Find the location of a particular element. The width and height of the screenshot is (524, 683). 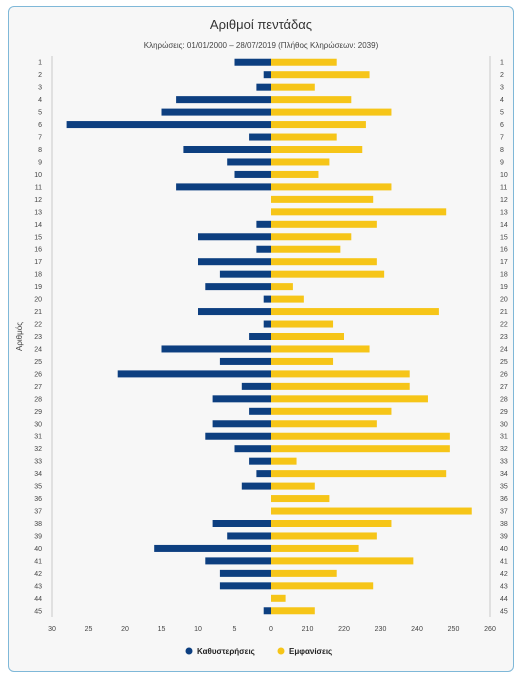

y-tick-label-right: 3 is located at coordinates (502, 88).